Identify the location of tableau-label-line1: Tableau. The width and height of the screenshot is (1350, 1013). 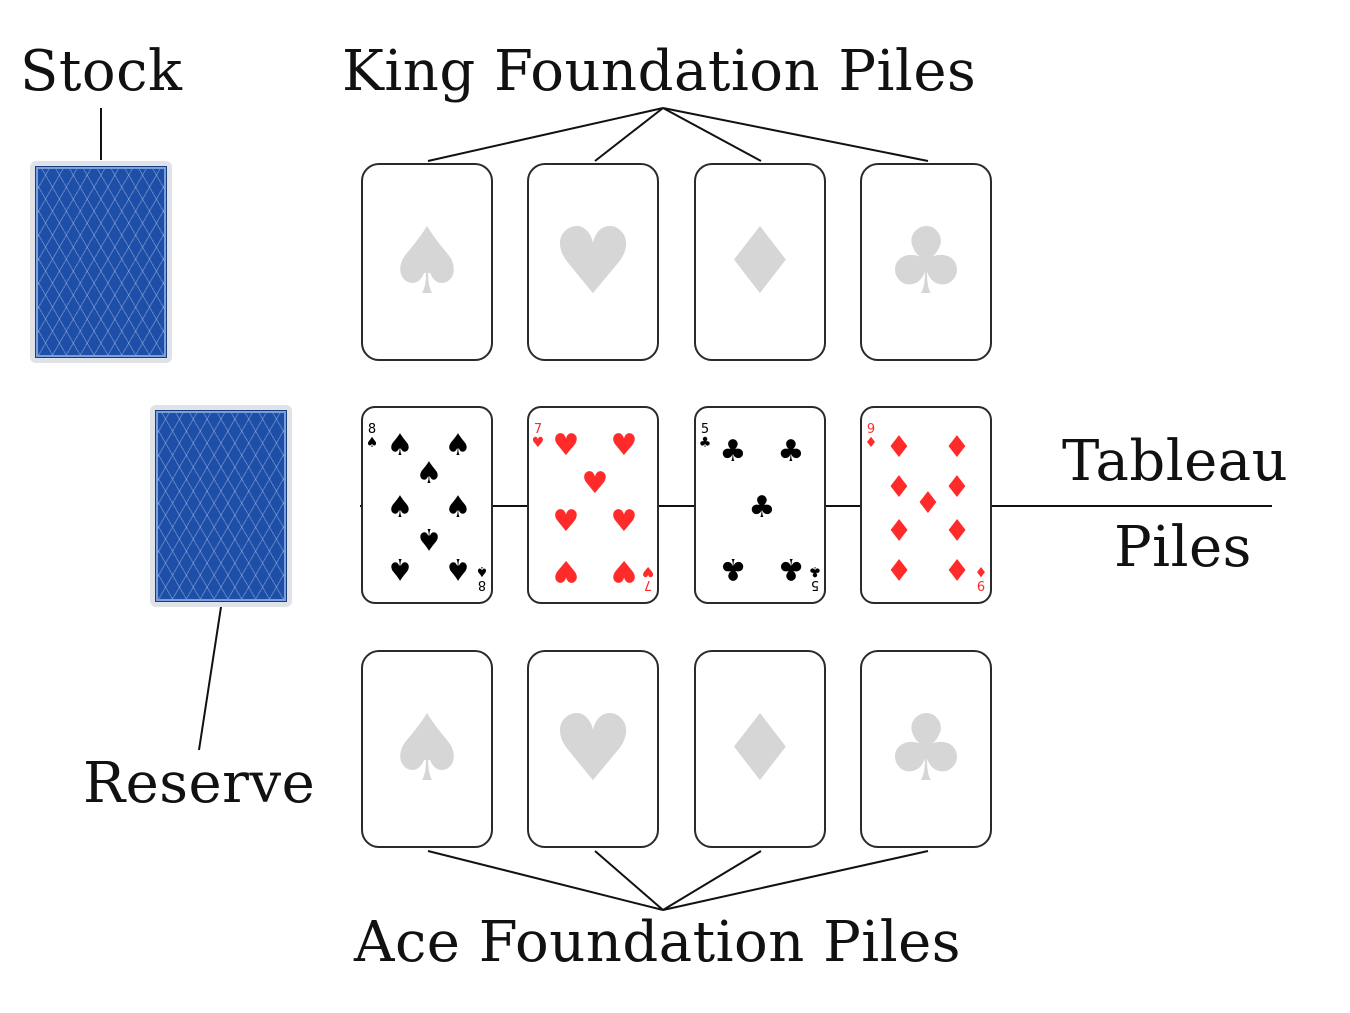
(1175, 461).